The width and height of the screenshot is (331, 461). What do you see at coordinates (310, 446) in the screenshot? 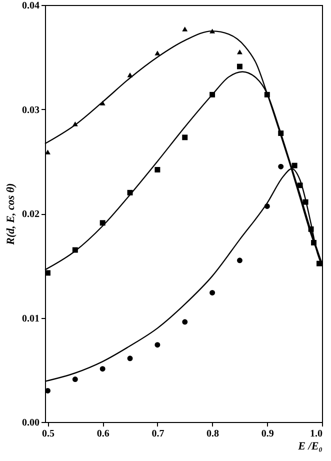
I see `x-axis-title: E /E₀` at bounding box center [310, 446].